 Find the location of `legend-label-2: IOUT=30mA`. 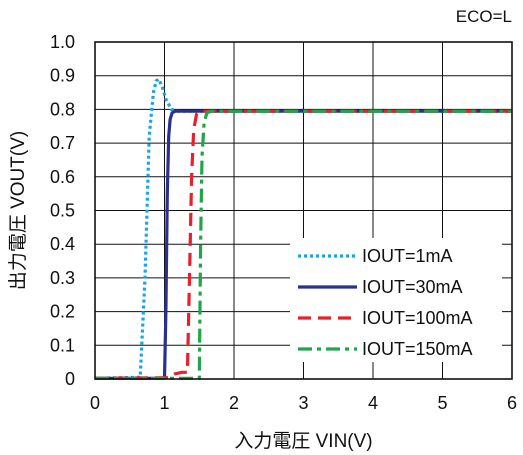

legend-label-2: IOUT=30mA is located at coordinates (412, 287).